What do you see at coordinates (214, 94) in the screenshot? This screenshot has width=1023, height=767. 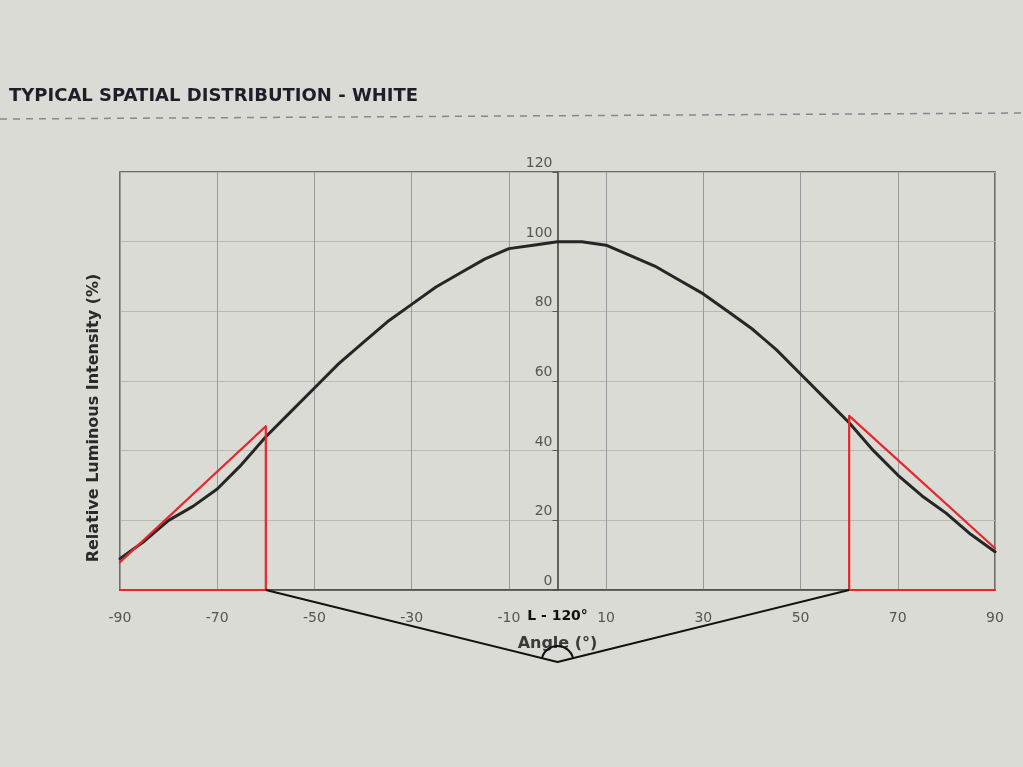 I see `chart-title: TYPICAL SPATIAL DISTRIBUTION - WHITE` at bounding box center [214, 94].